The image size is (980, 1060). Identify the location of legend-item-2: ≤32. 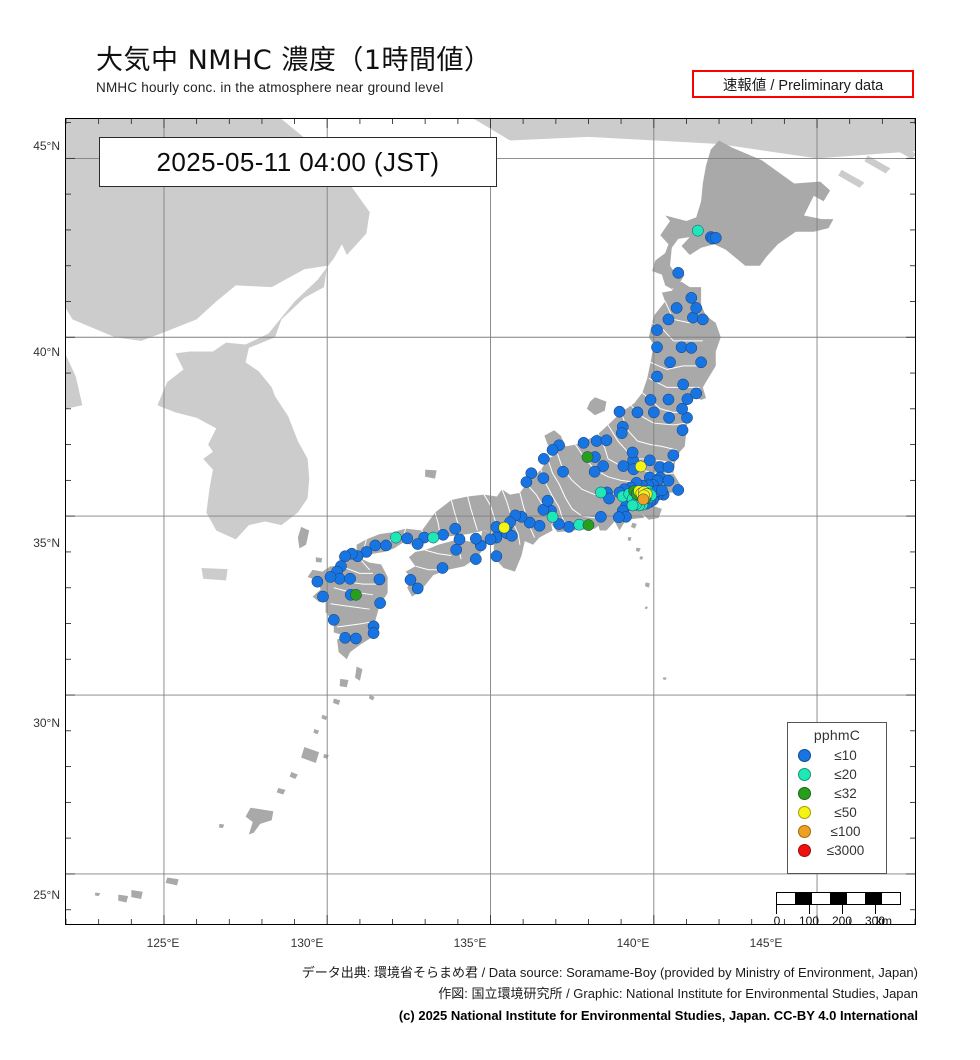
(837, 793).